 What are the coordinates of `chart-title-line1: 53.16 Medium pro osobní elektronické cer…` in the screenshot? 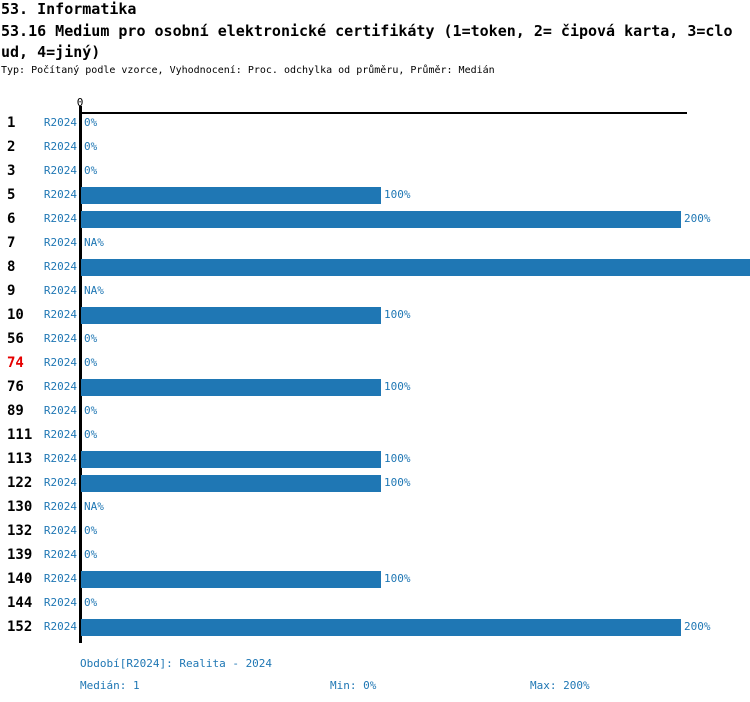 It's located at (367, 31).